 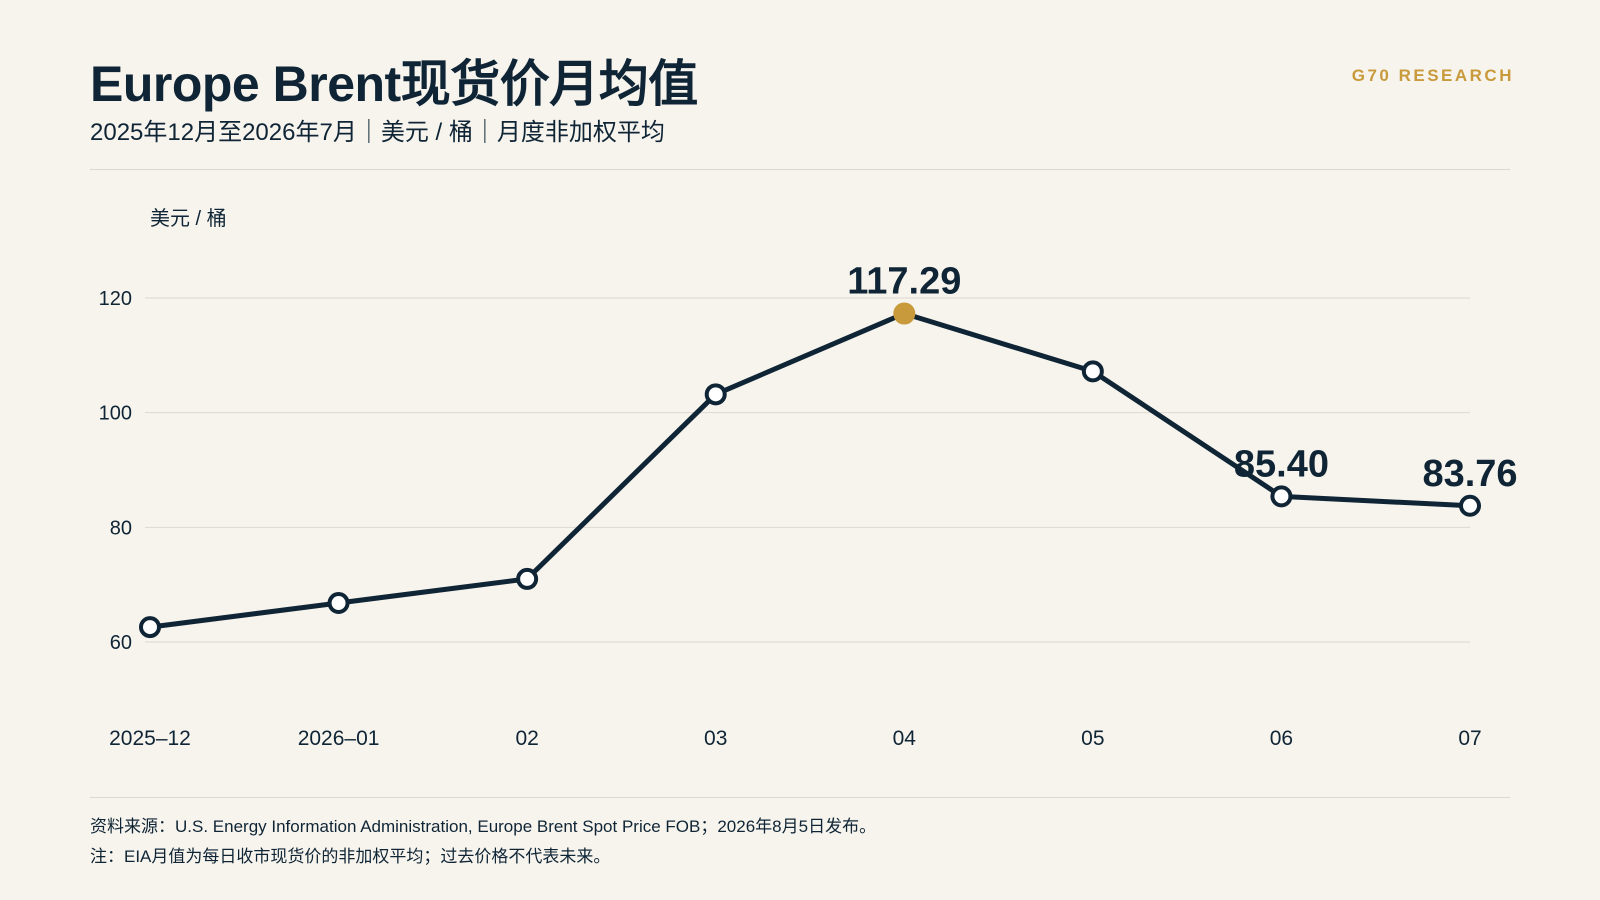 What do you see at coordinates (115, 471) in the screenshot?
I see `y-tick-labels: 60 80 100 120` at bounding box center [115, 471].